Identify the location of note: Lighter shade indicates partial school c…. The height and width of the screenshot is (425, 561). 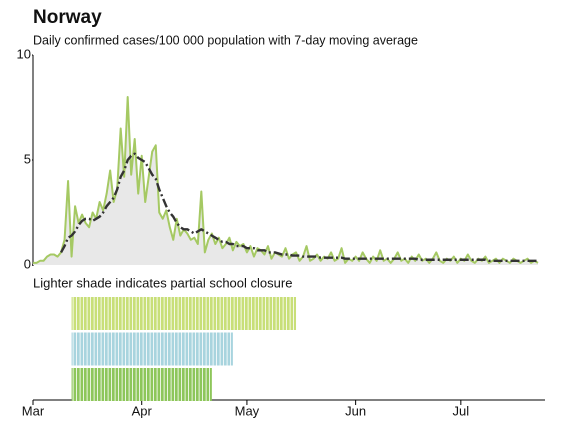
(162, 282).